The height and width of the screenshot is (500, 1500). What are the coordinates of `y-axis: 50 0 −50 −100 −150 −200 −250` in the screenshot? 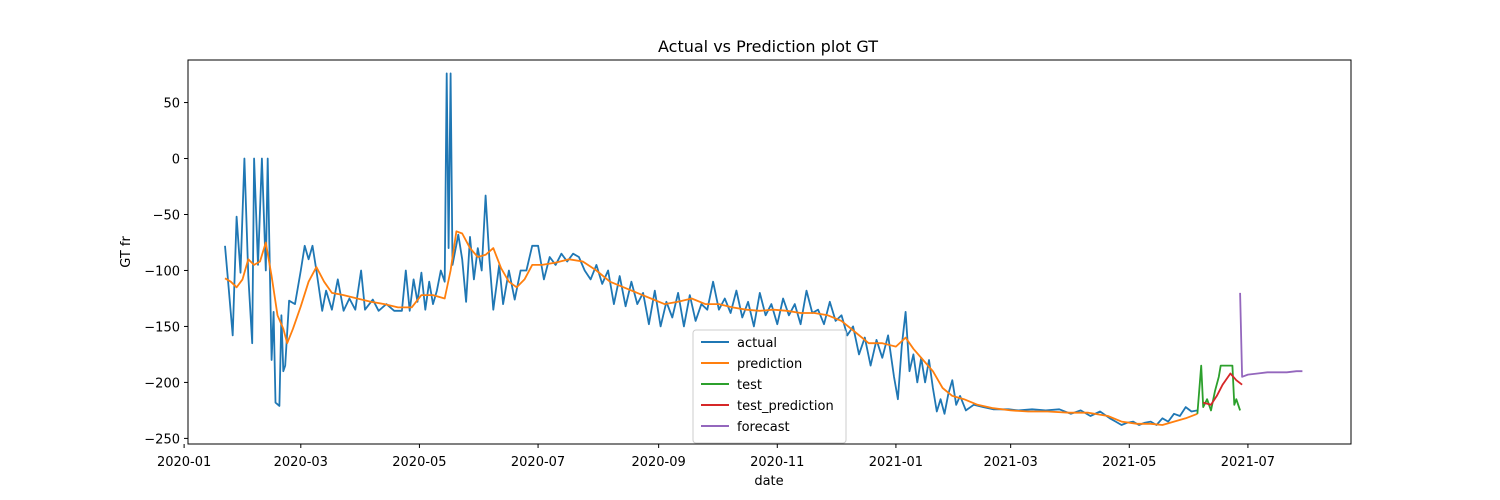 It's located at (166, 272).